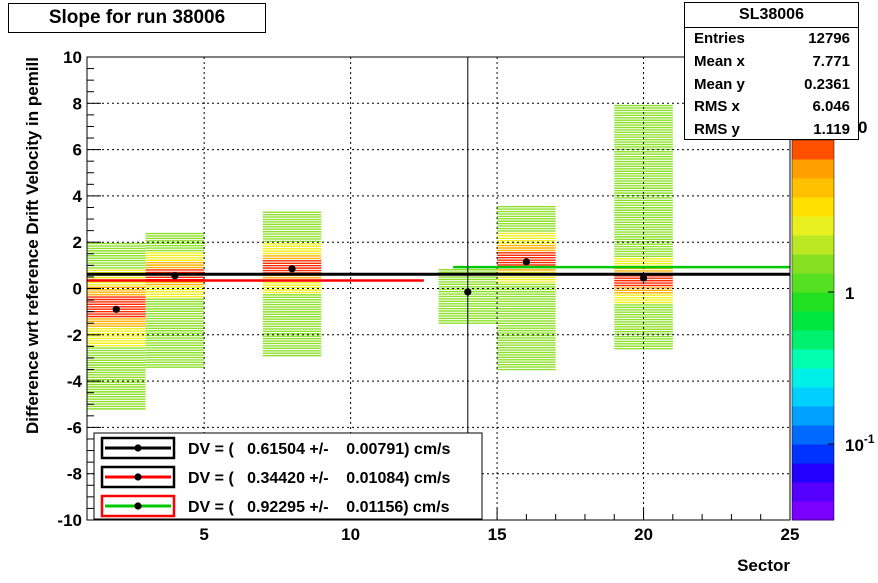 Image resolution: width=878 pixels, height=583 pixels. I want to click on stats-row-rms-x: RMS x 6.046, so click(771, 107).